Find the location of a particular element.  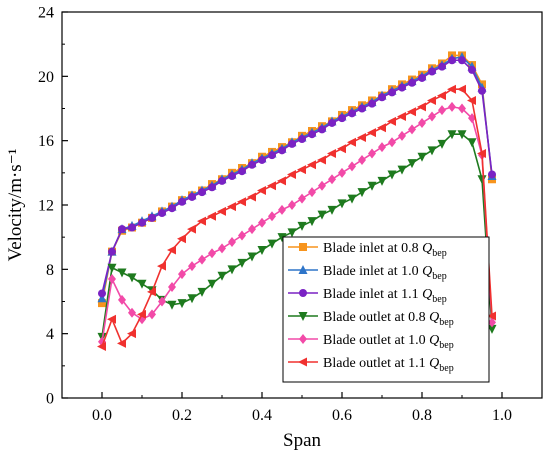

y-tick-label: 8 is located at coordinates (50, 270).